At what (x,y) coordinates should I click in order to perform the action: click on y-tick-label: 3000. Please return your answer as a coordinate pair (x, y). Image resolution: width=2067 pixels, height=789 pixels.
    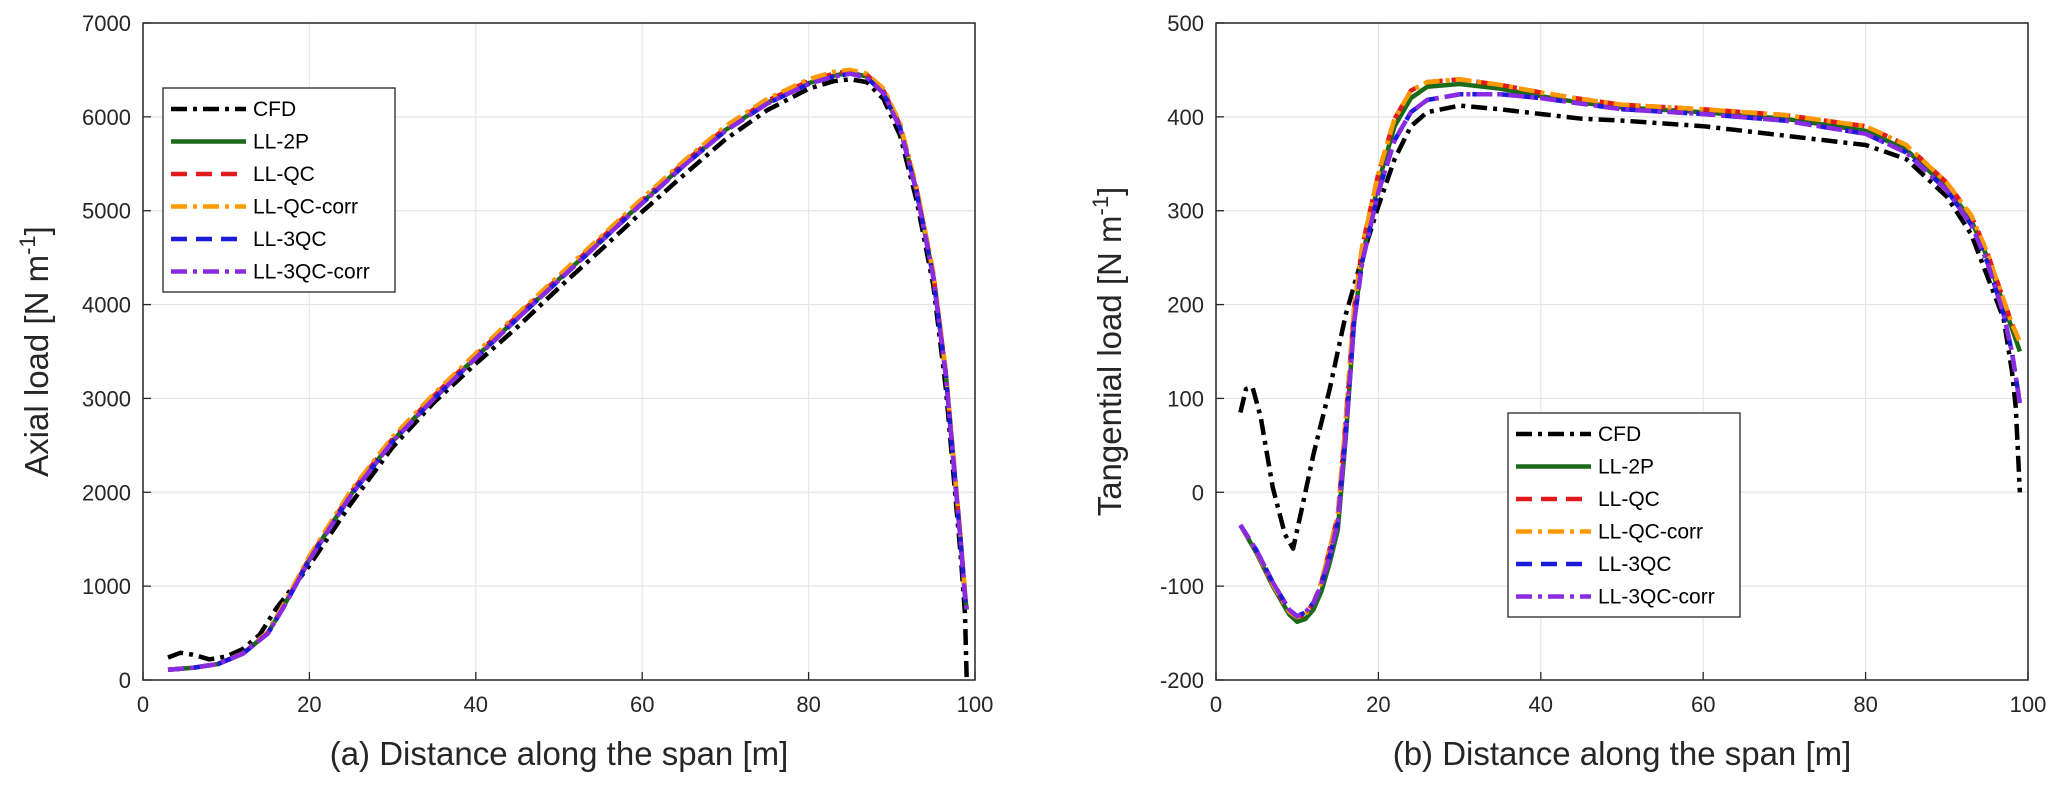
    Looking at the image, I should click on (106, 398).